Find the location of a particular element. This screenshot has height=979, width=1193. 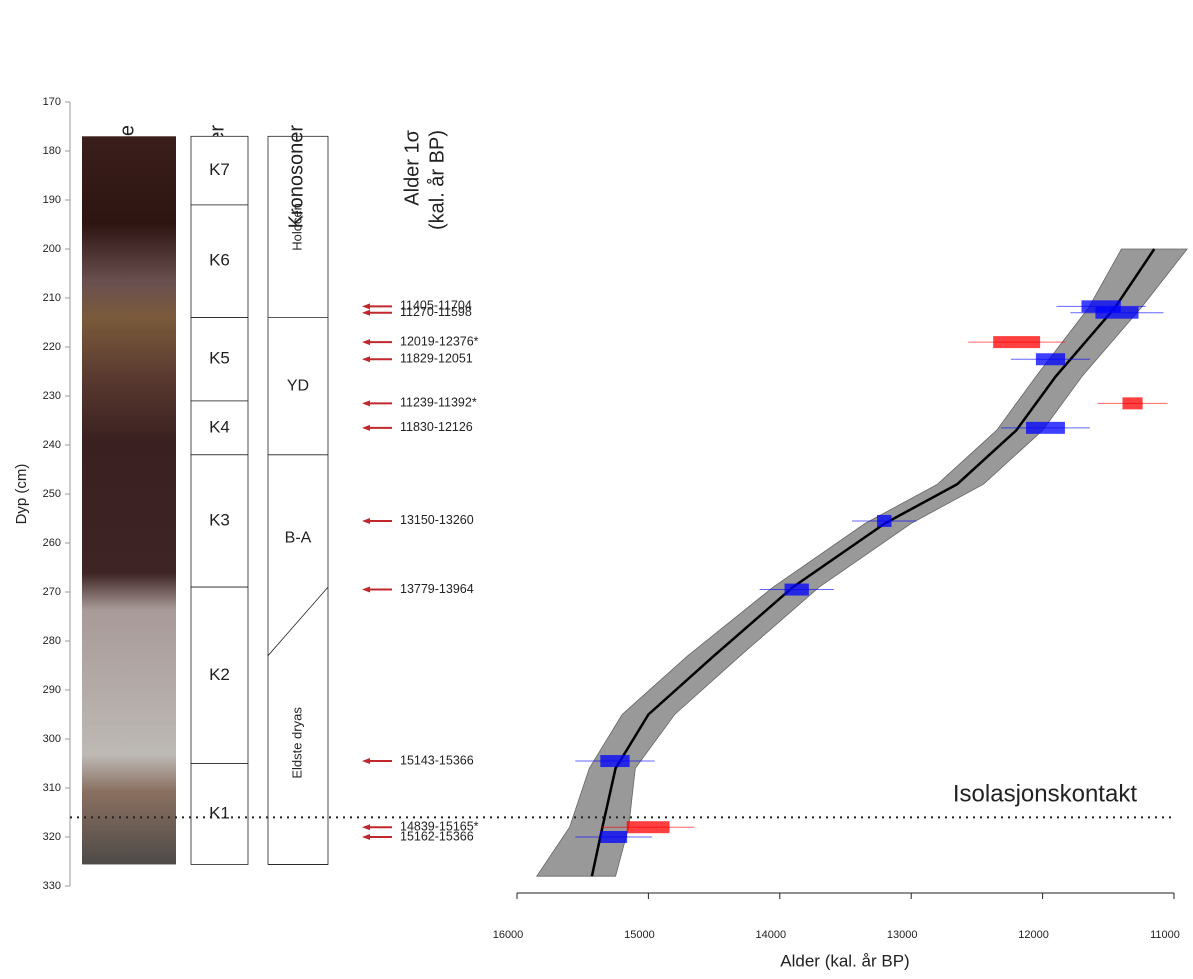

x-tick-label: 12000 is located at coordinates (1033, 935).